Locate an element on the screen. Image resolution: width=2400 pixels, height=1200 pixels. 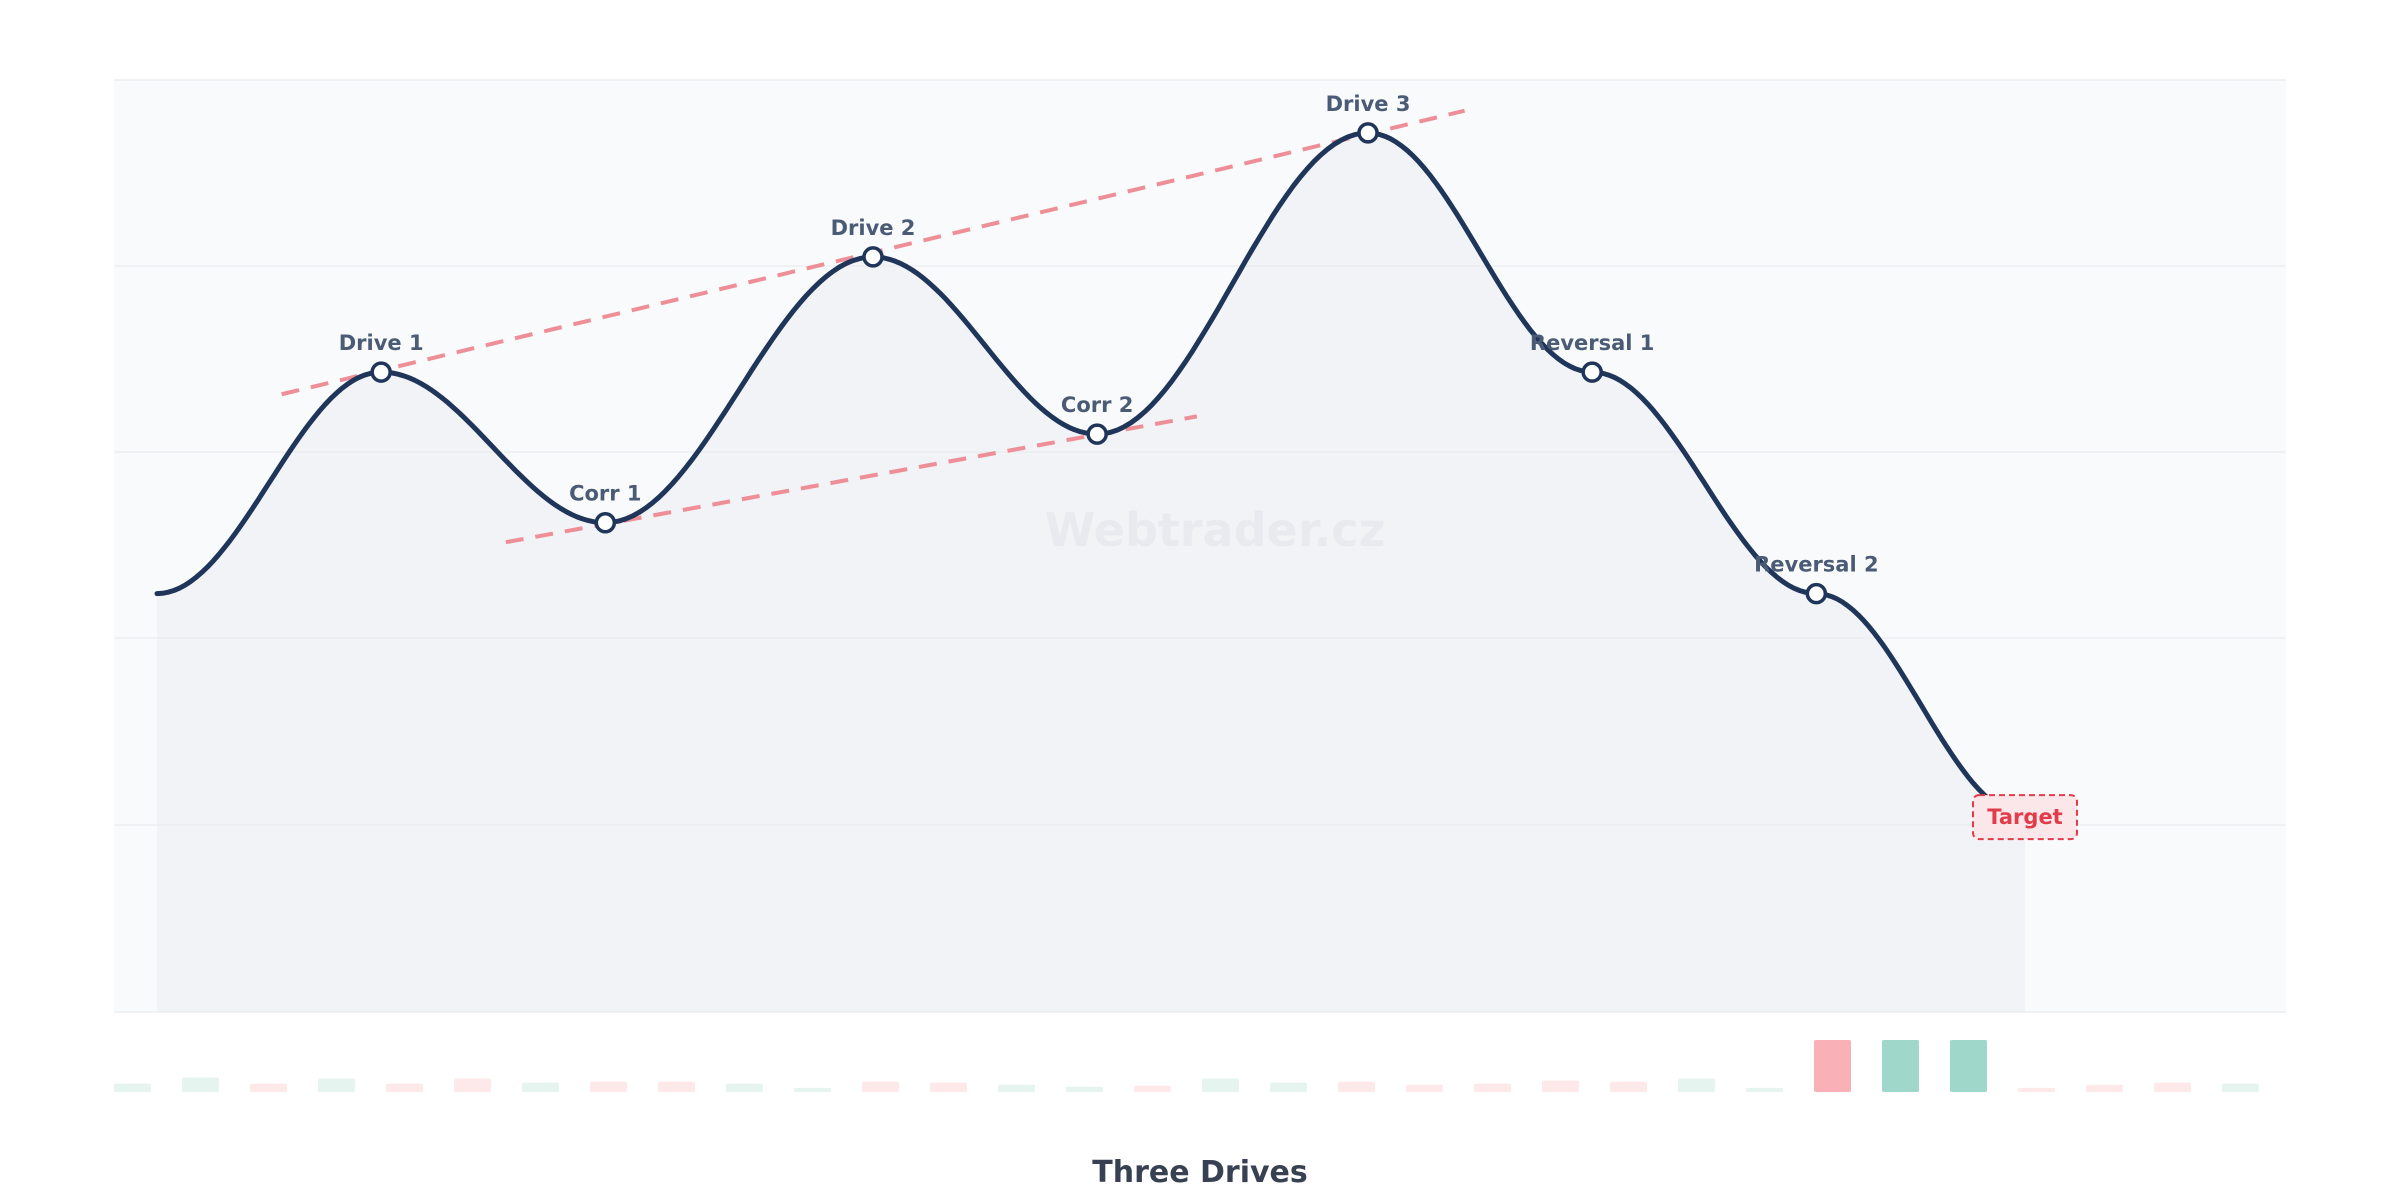
target-marker: Target is located at coordinates (2025, 817).